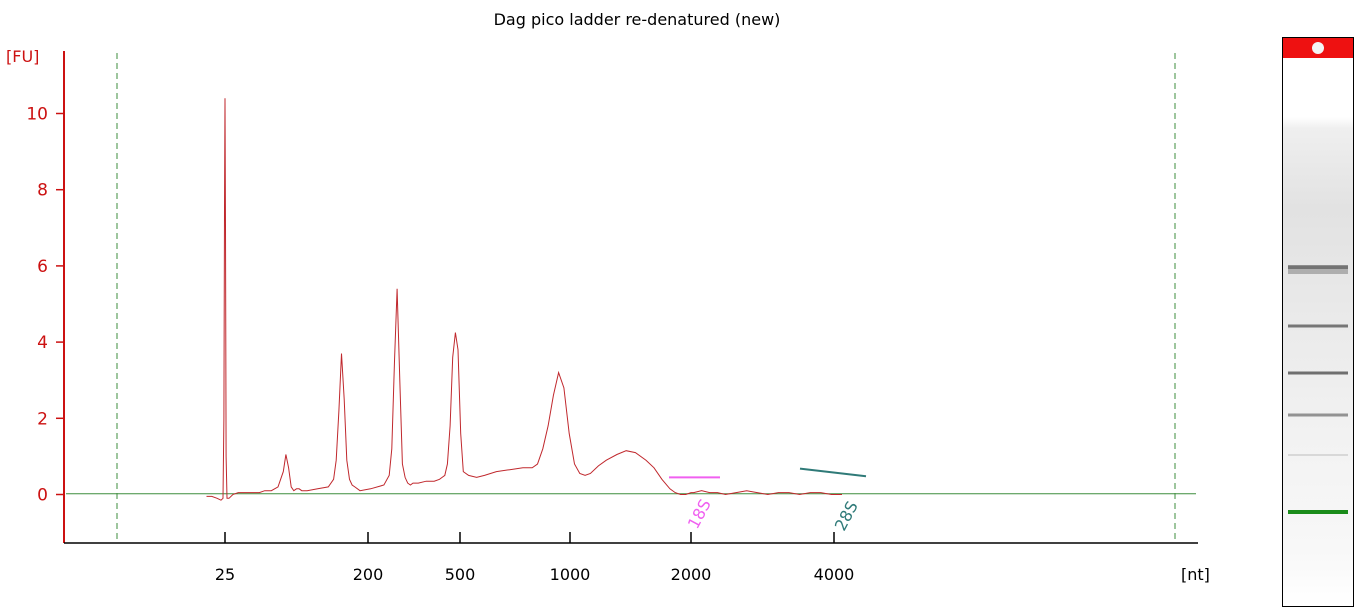 The height and width of the screenshot is (607, 1361). Describe the element at coordinates (460, 574) in the screenshot. I see `x-tick-label: 500` at that location.